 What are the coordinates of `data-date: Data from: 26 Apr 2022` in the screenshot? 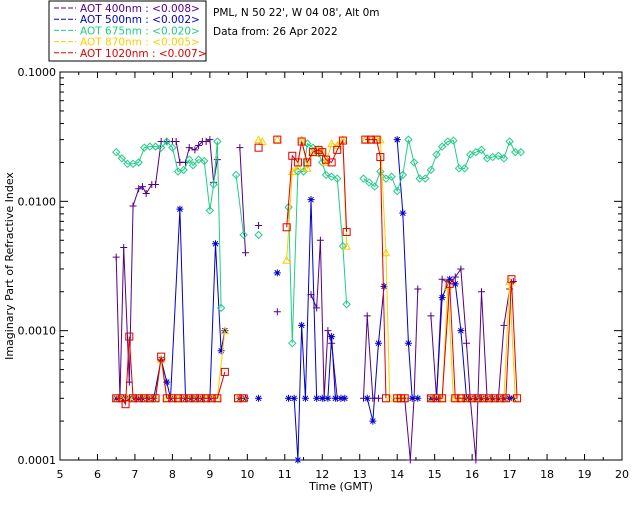 It's located at (275, 32).